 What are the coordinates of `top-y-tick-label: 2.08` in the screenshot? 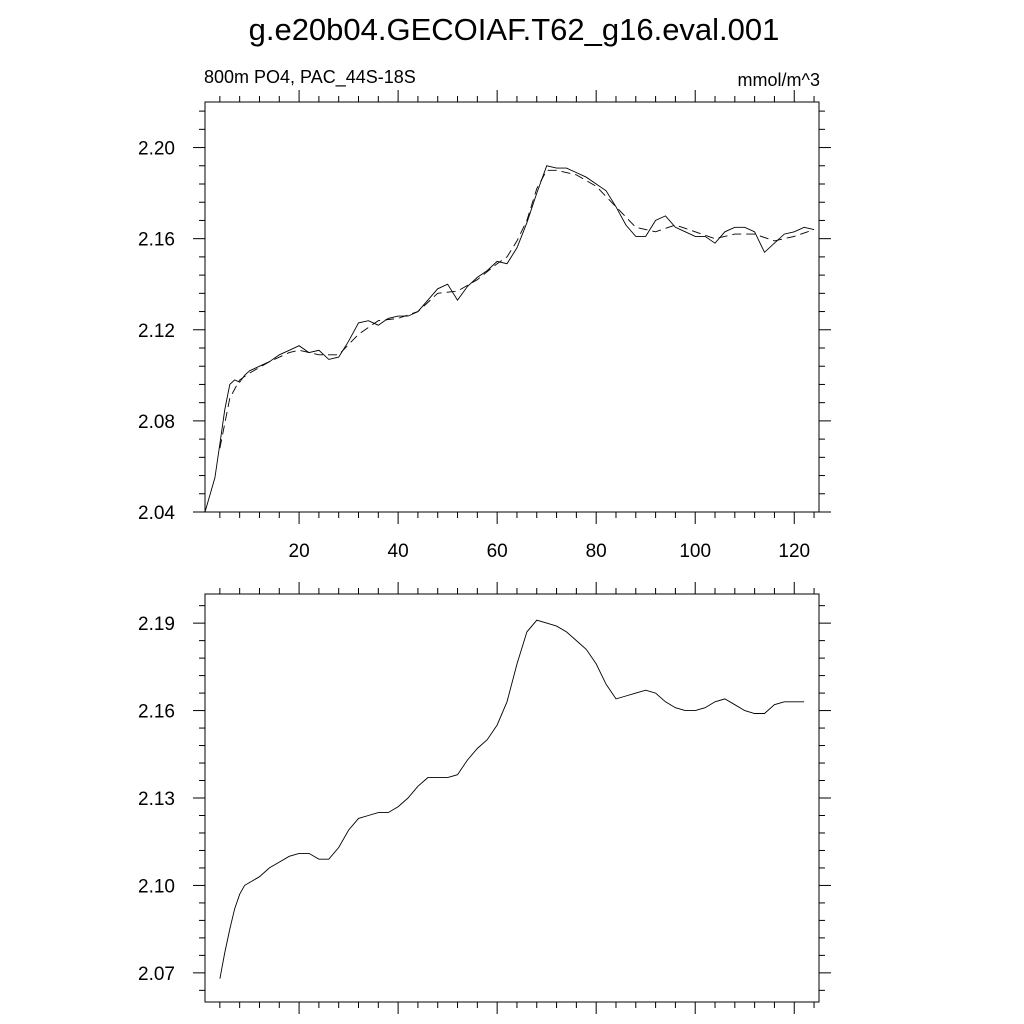 It's located at (156, 422).